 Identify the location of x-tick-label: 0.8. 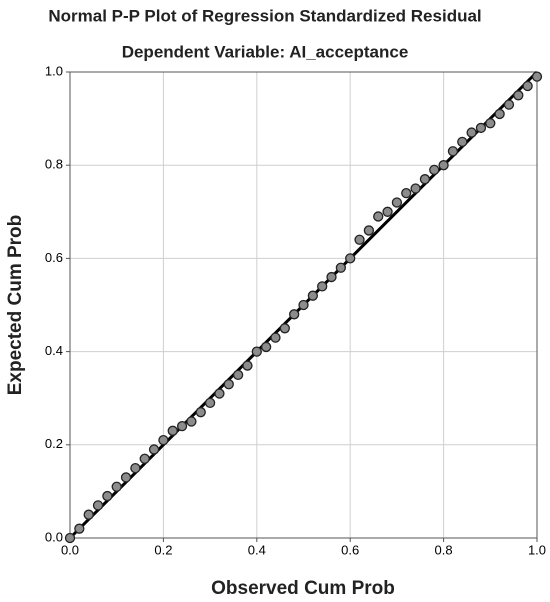
(444, 549).